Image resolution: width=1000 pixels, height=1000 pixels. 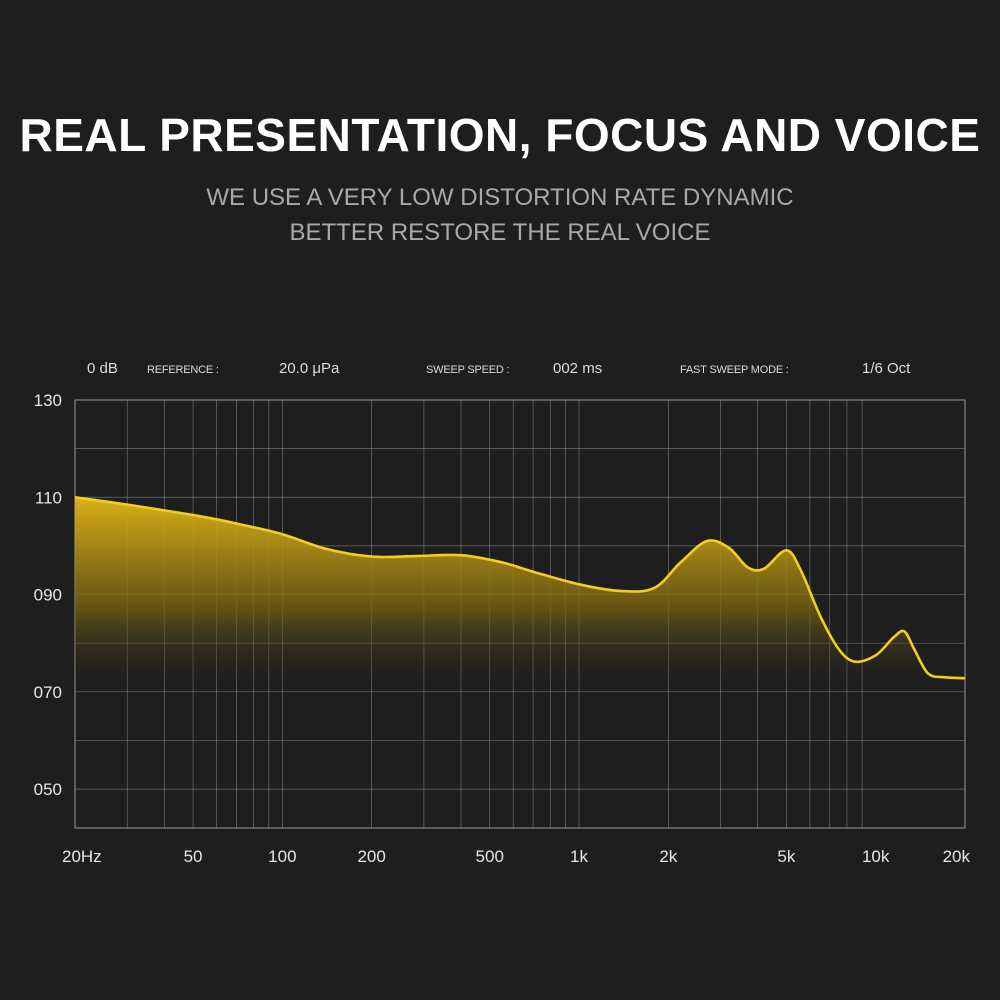 What do you see at coordinates (309, 368) in the screenshot?
I see `reference-value: 20.0 μPa` at bounding box center [309, 368].